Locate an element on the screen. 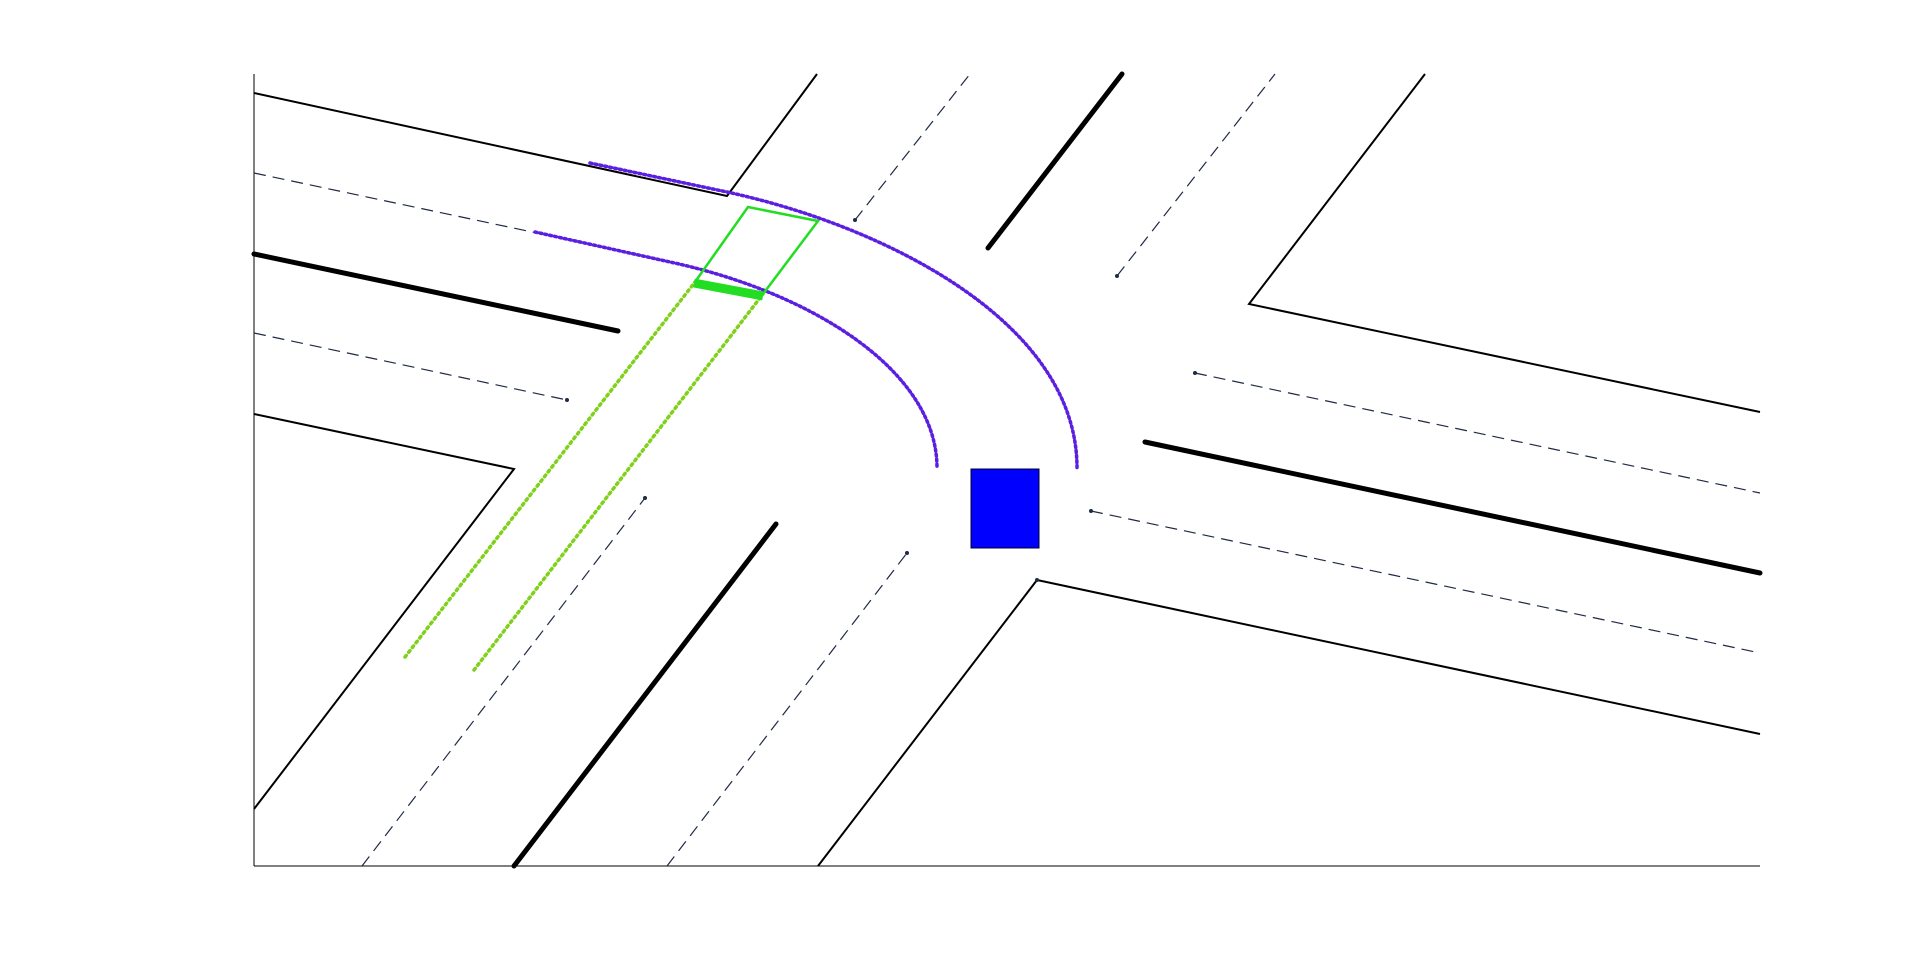  lane-marking-north-left is located at coordinates (912, 147).